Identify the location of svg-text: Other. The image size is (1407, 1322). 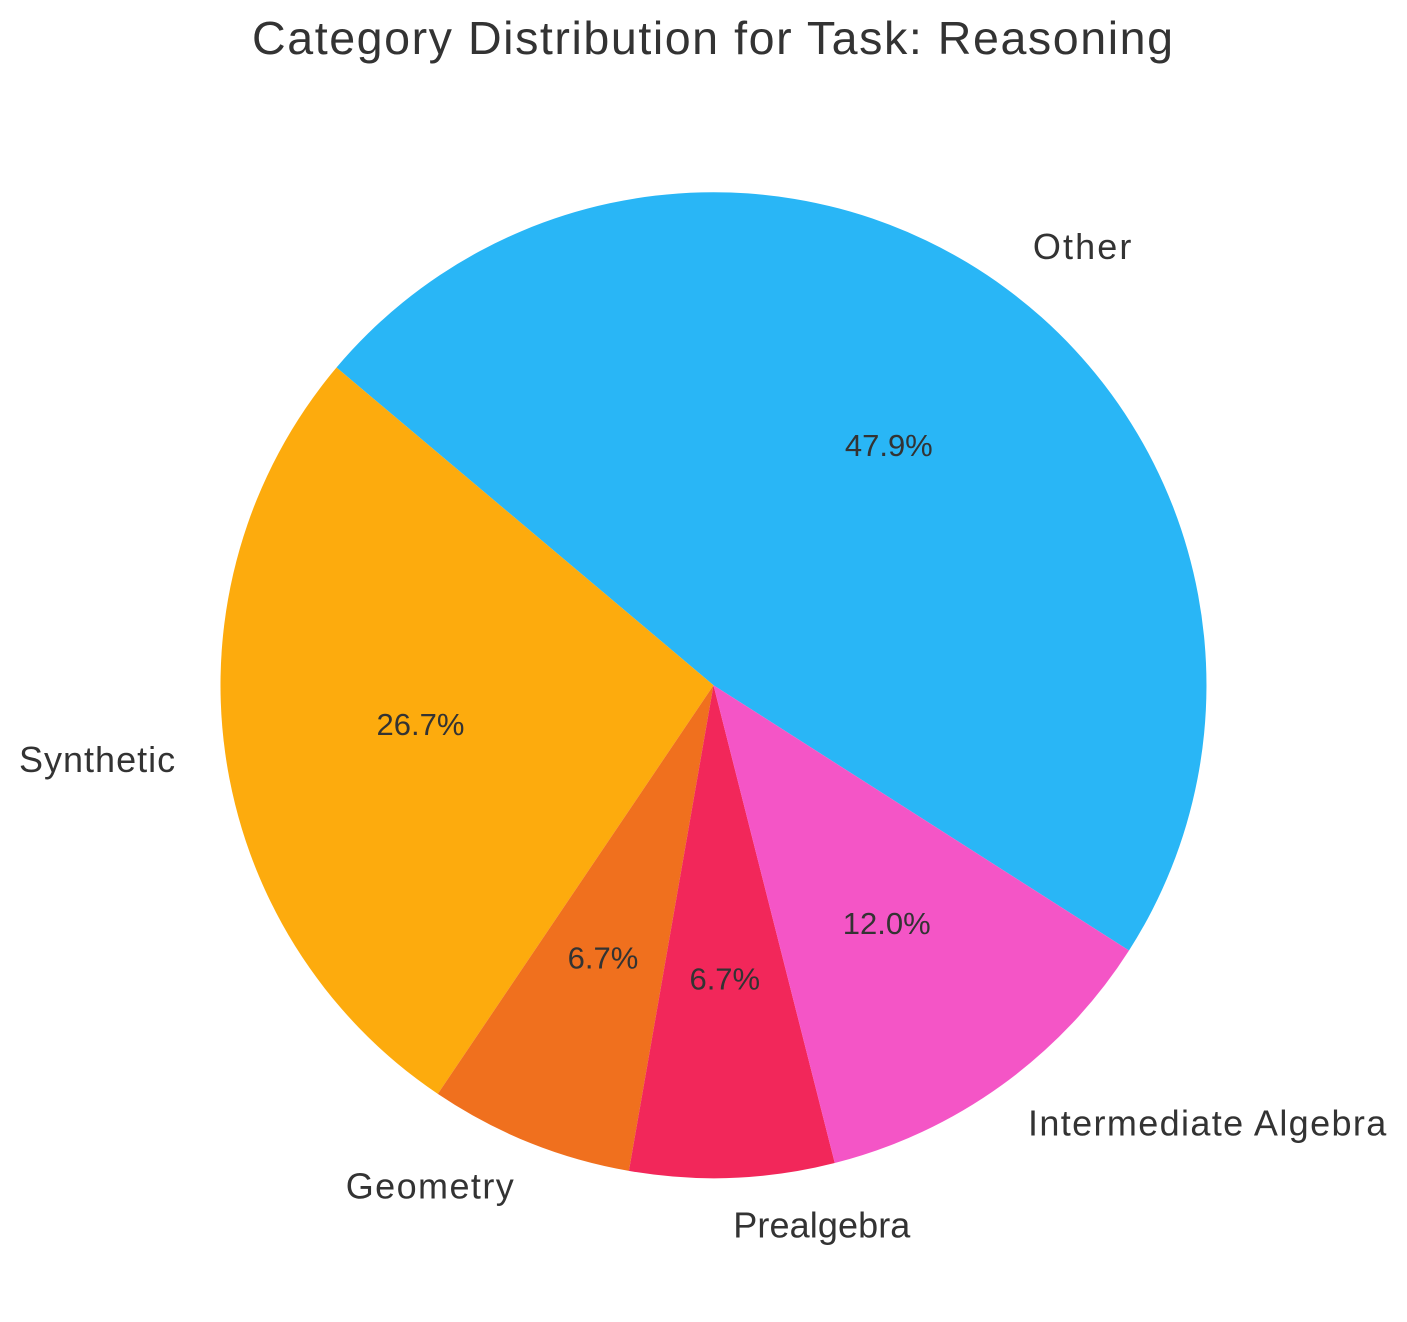
(1083, 246).